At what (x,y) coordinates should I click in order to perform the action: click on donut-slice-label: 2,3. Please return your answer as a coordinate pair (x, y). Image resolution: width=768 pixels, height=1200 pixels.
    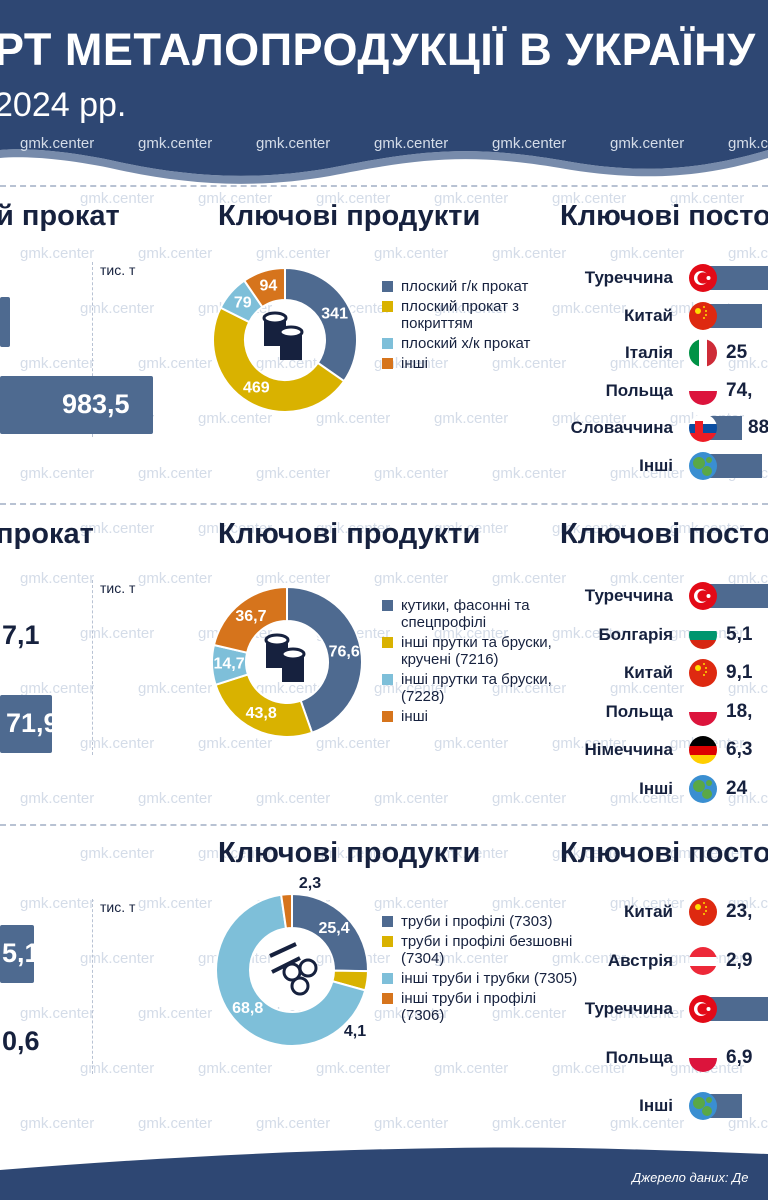
    Looking at the image, I should click on (310, 883).